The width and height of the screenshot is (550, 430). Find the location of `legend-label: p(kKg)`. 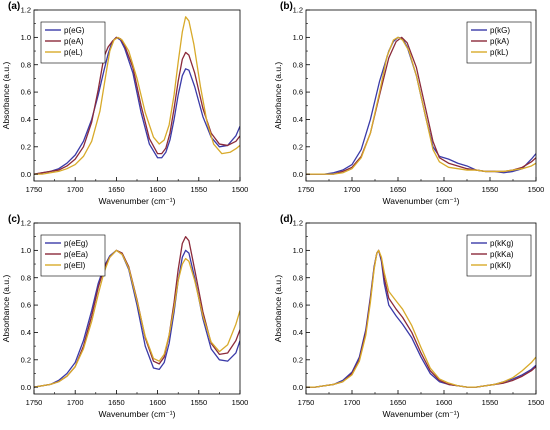

legend-label: p(kKg) is located at coordinates (502, 243).